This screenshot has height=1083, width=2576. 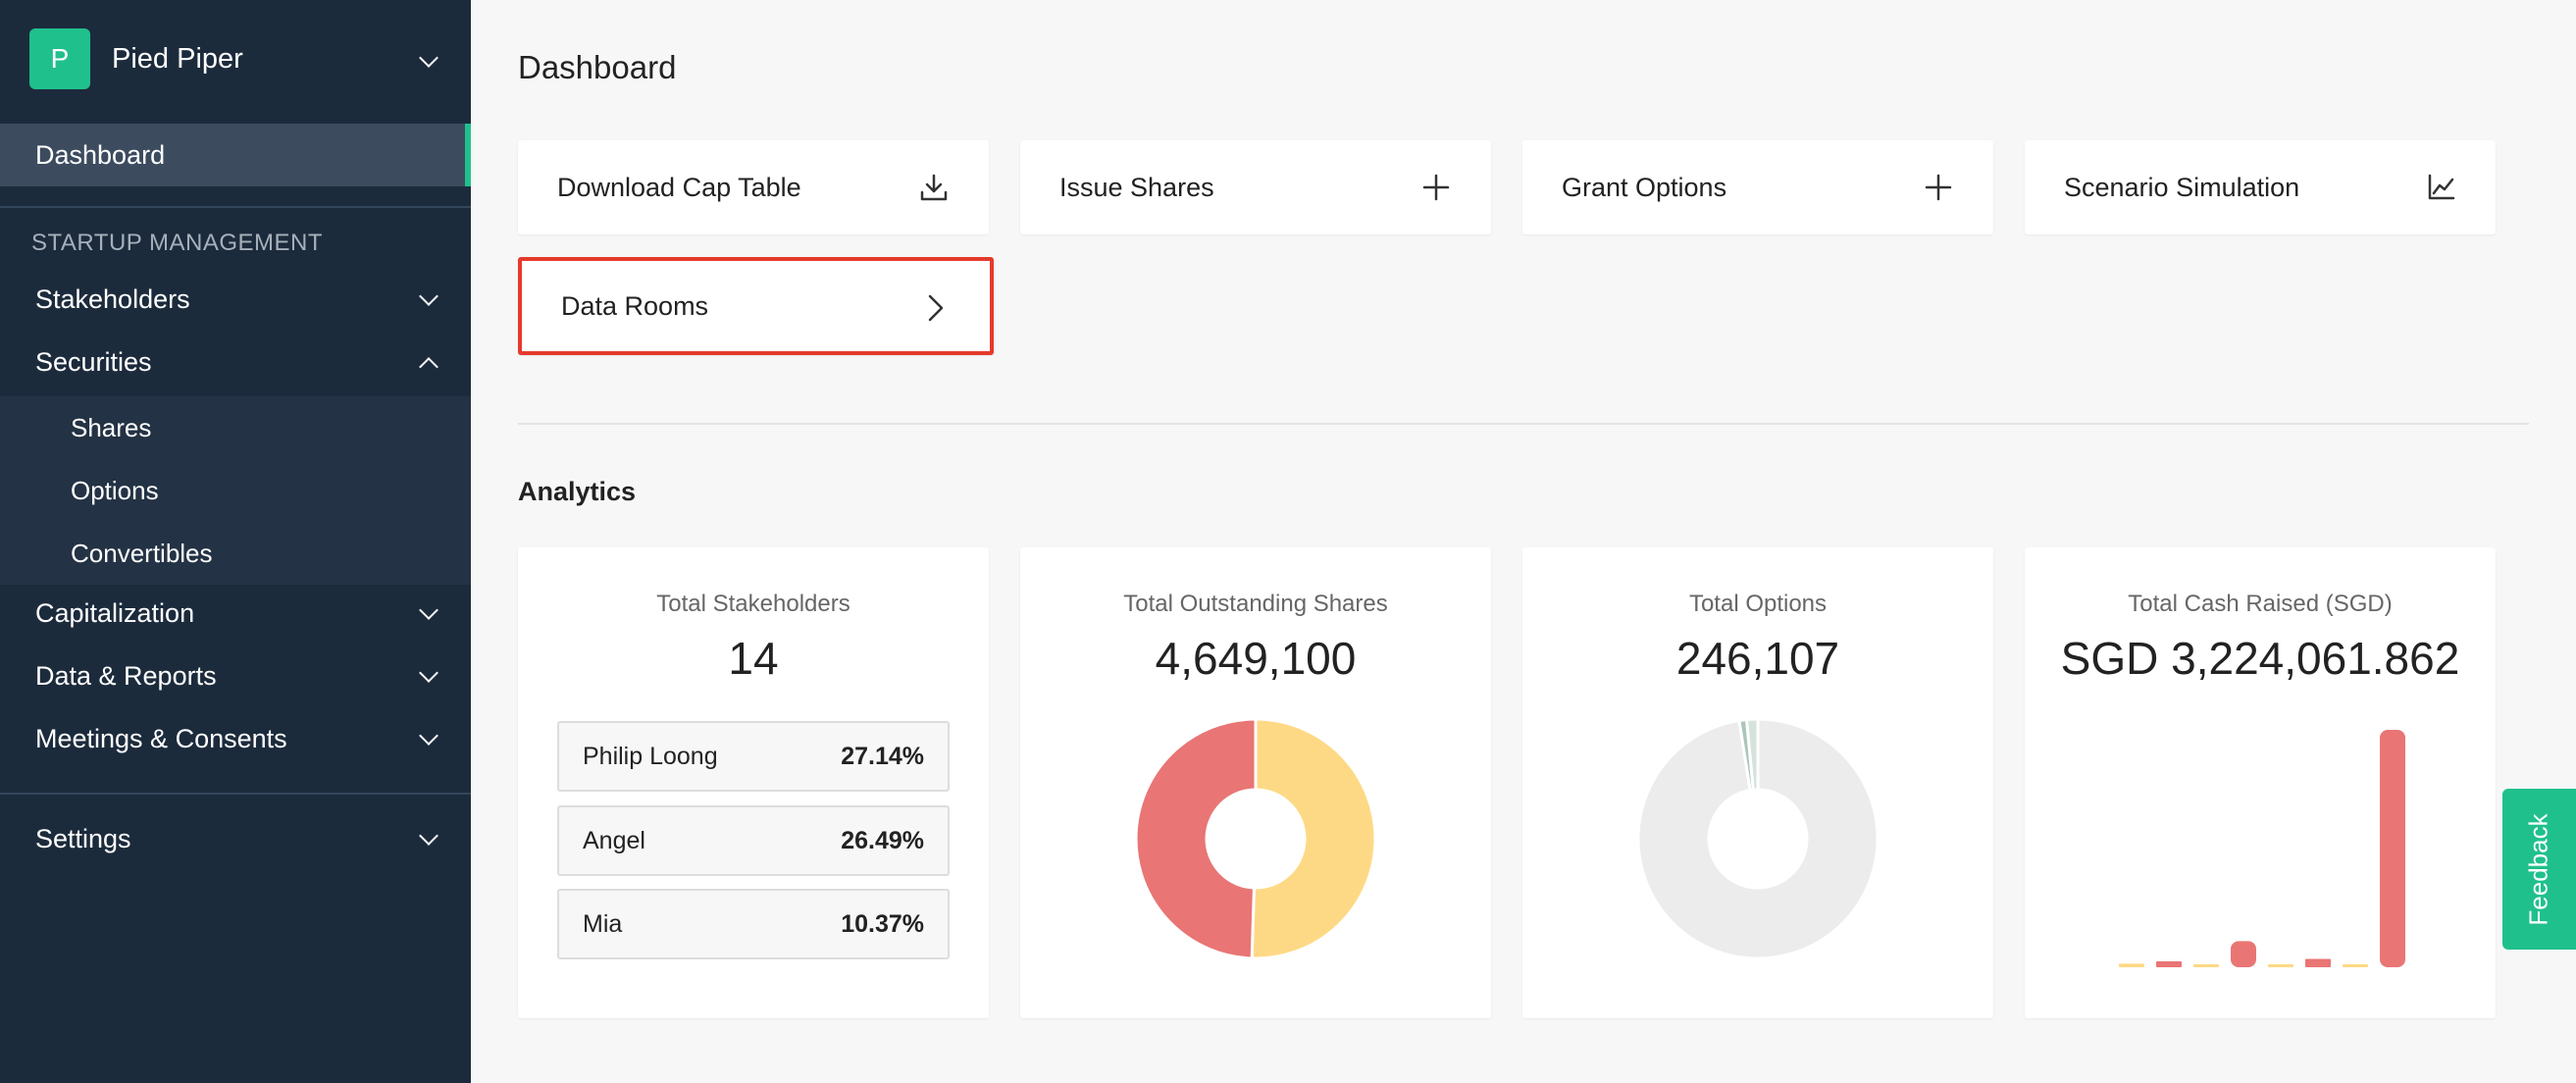 What do you see at coordinates (1757, 187) in the screenshot?
I see `grant-options-button: Grant Options` at bounding box center [1757, 187].